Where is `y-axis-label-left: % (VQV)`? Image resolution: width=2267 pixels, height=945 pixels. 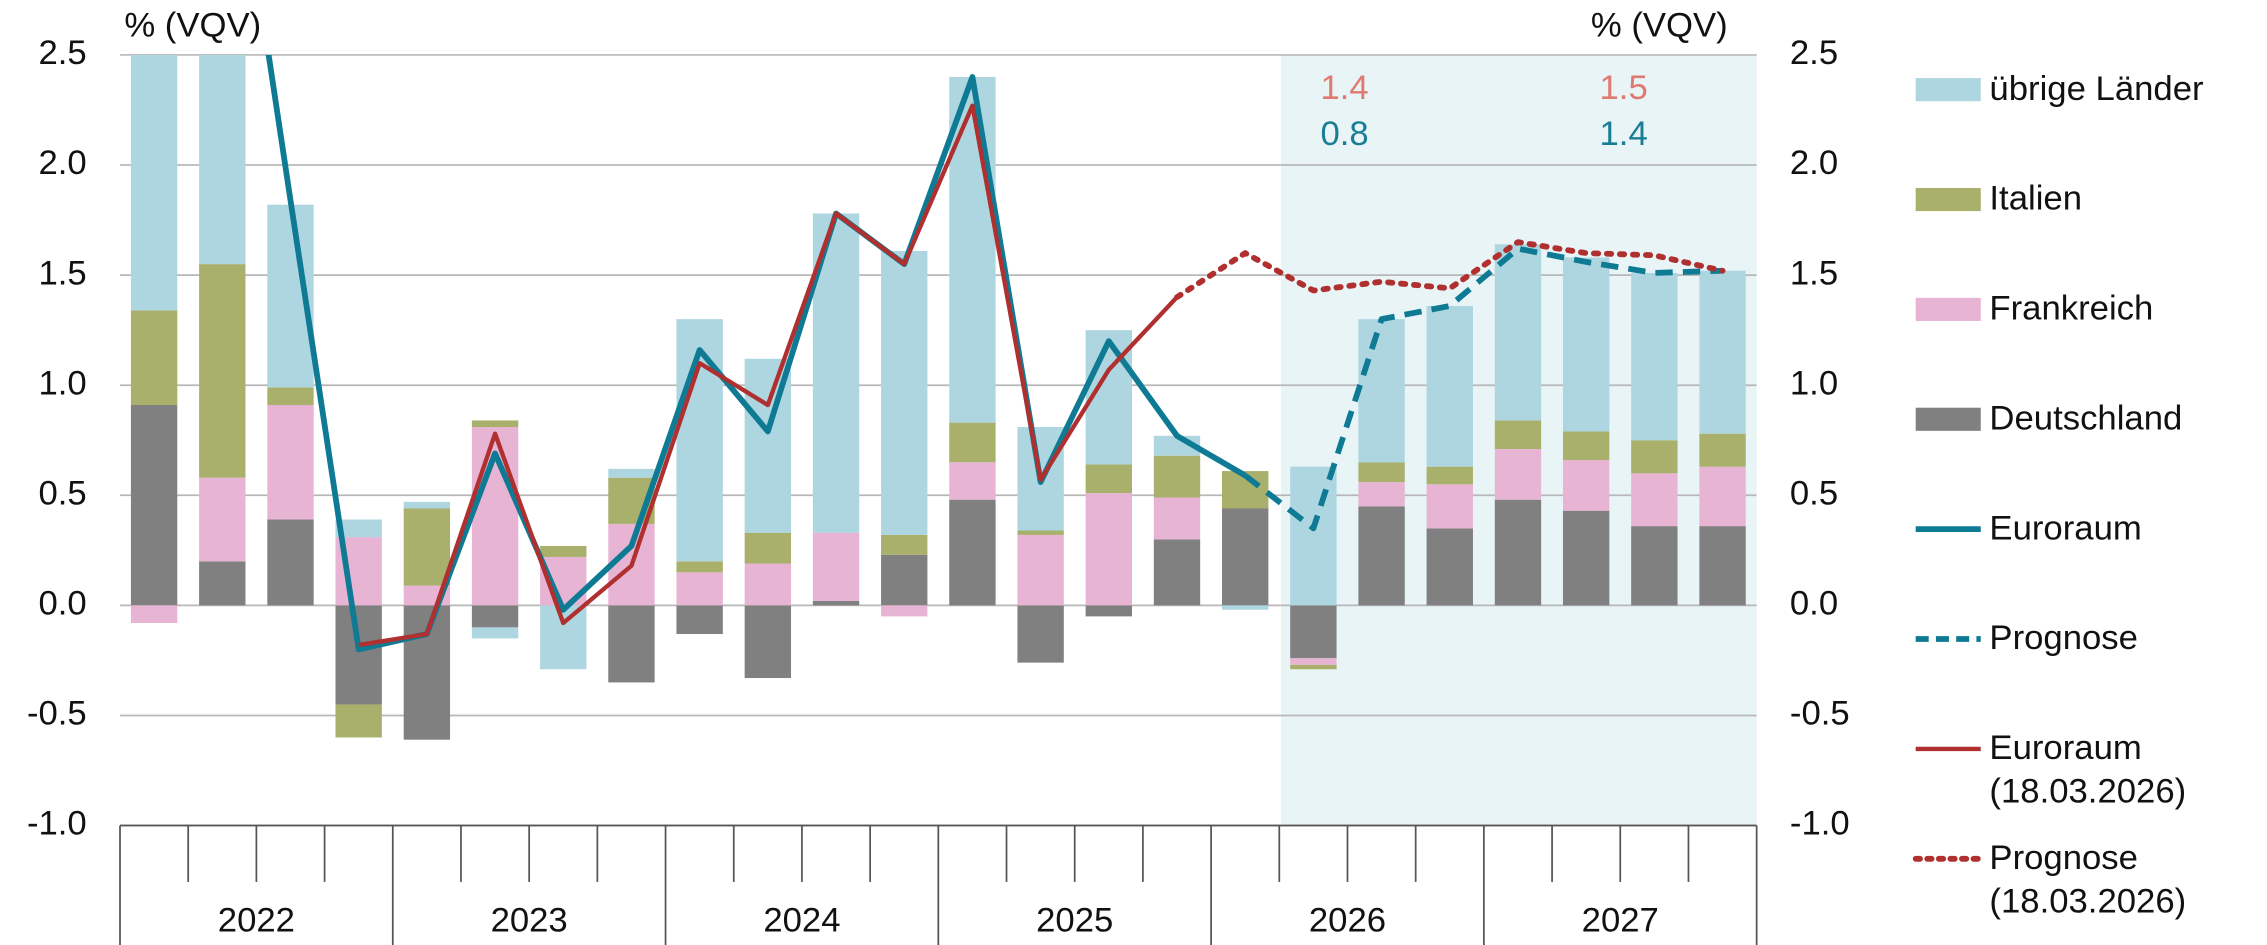 y-axis-label-left: % (VQV) is located at coordinates (192, 26).